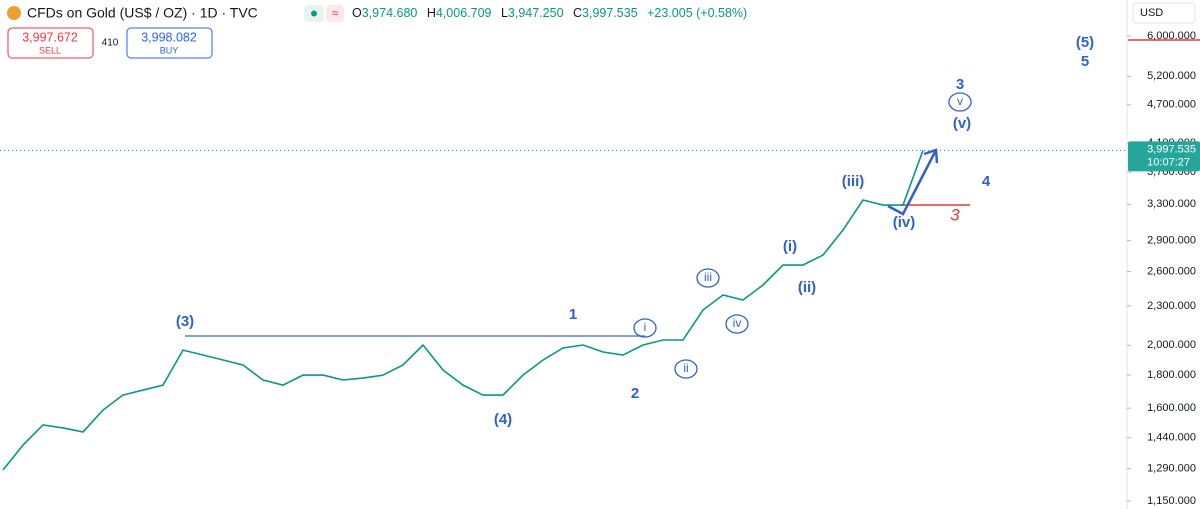  What do you see at coordinates (986, 181) in the screenshot?
I see `wave-label: 4` at bounding box center [986, 181].